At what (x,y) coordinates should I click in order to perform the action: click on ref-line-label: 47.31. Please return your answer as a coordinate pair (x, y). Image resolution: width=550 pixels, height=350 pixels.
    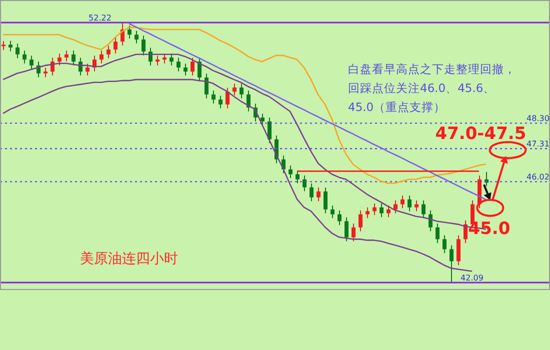
    Looking at the image, I should click on (538, 144).